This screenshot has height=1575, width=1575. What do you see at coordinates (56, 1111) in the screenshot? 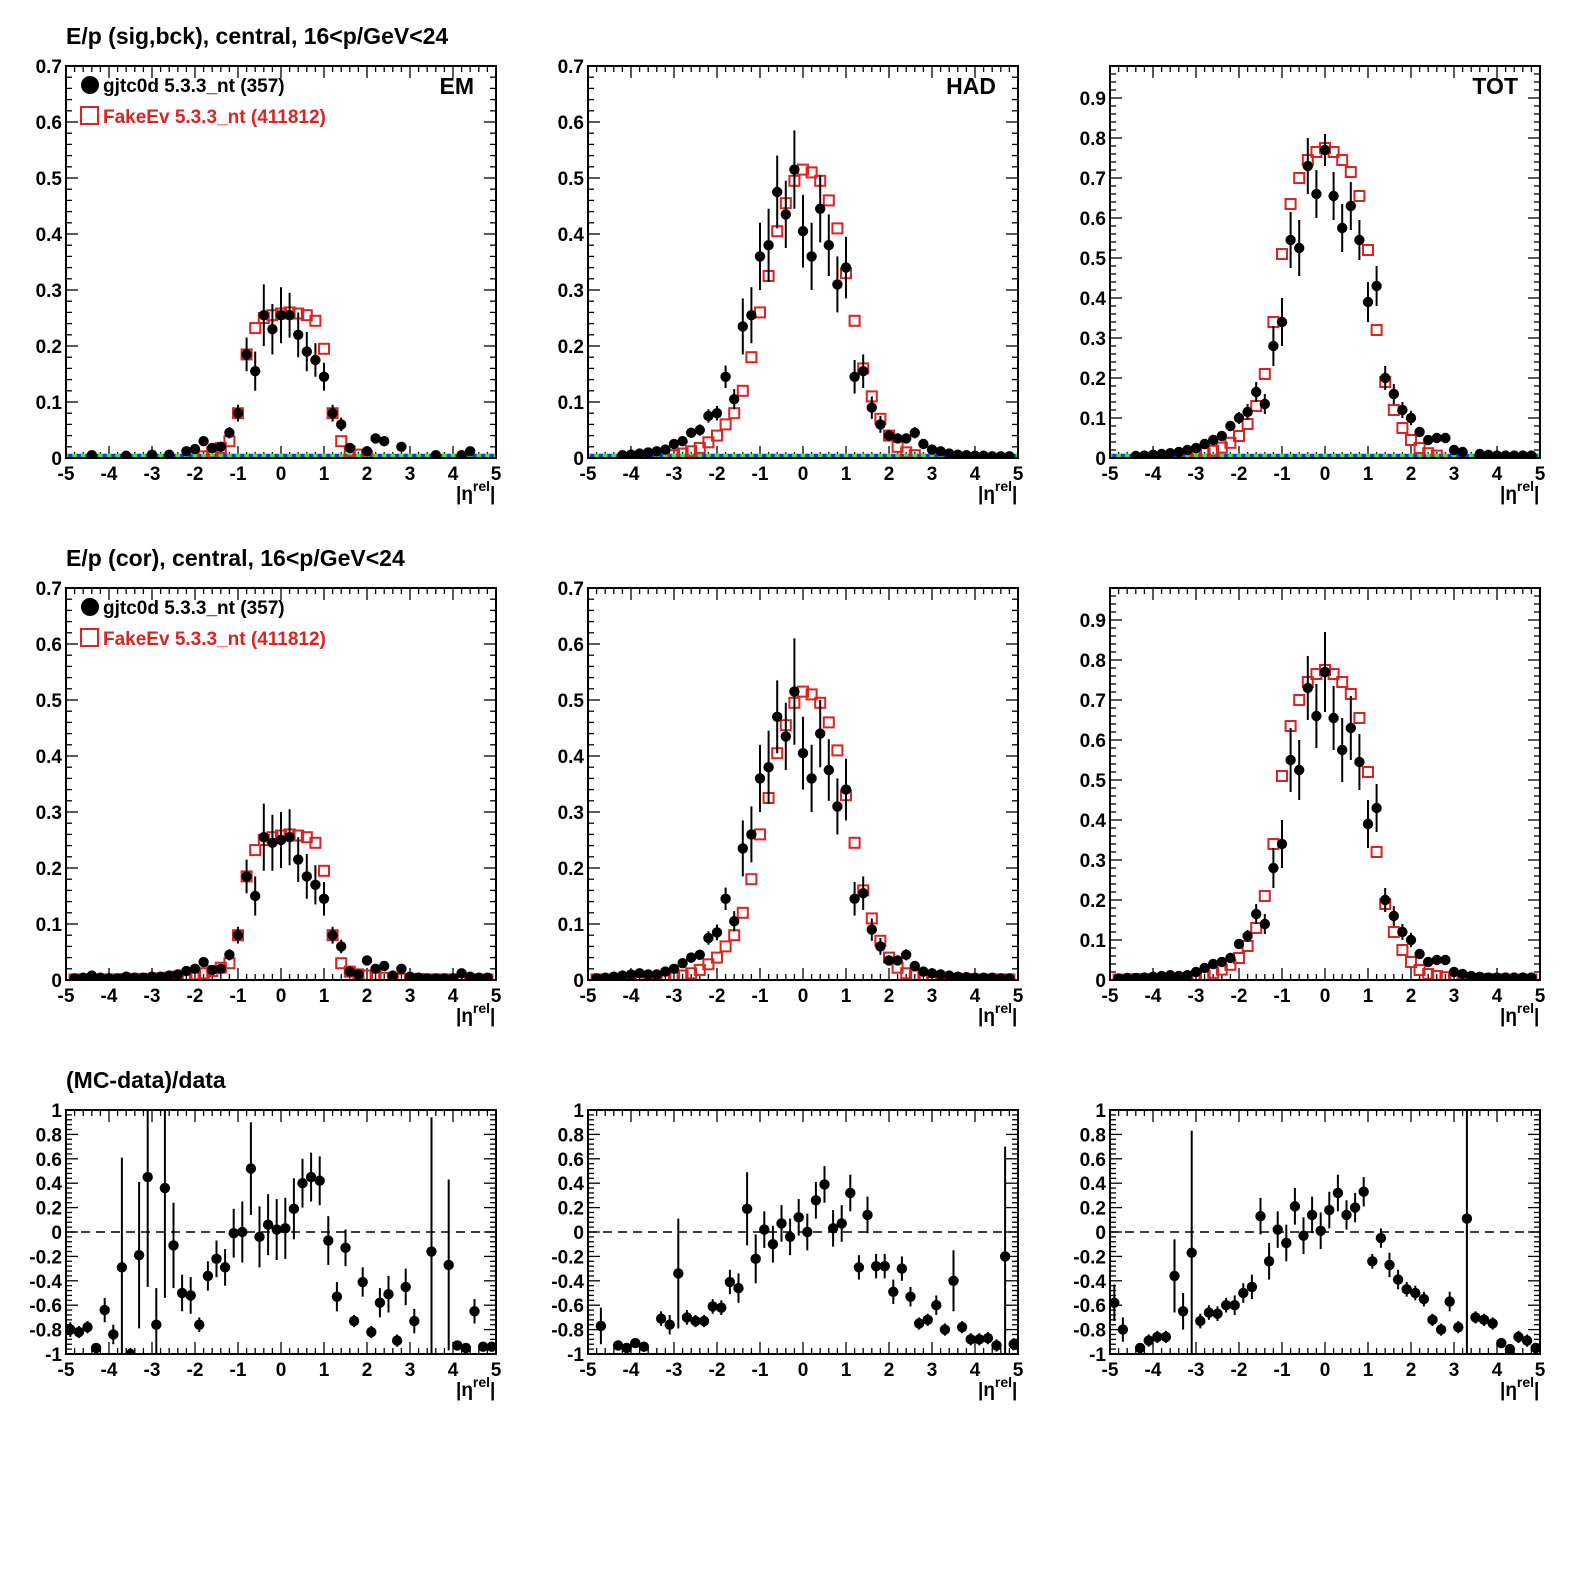
I see `y-tick-label: 1` at bounding box center [56, 1111].